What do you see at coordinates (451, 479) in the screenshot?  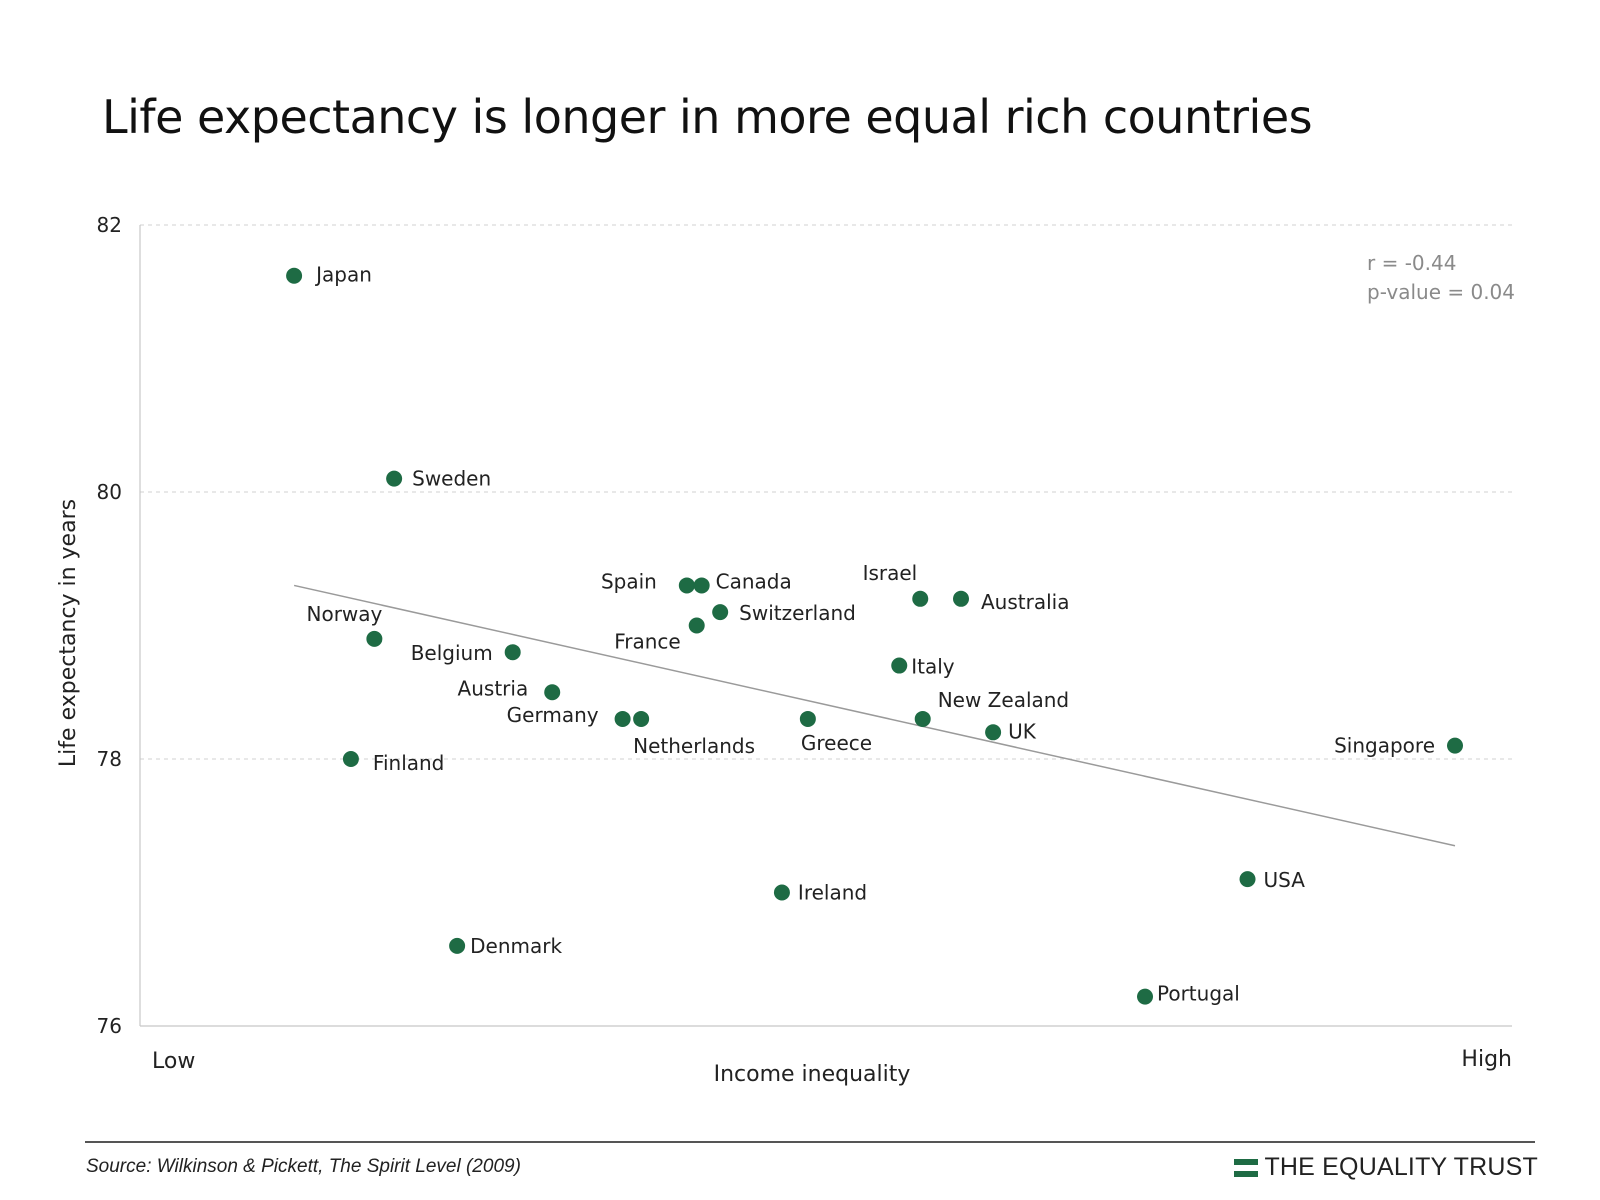 I see `point-label-sweden: Sweden` at bounding box center [451, 479].